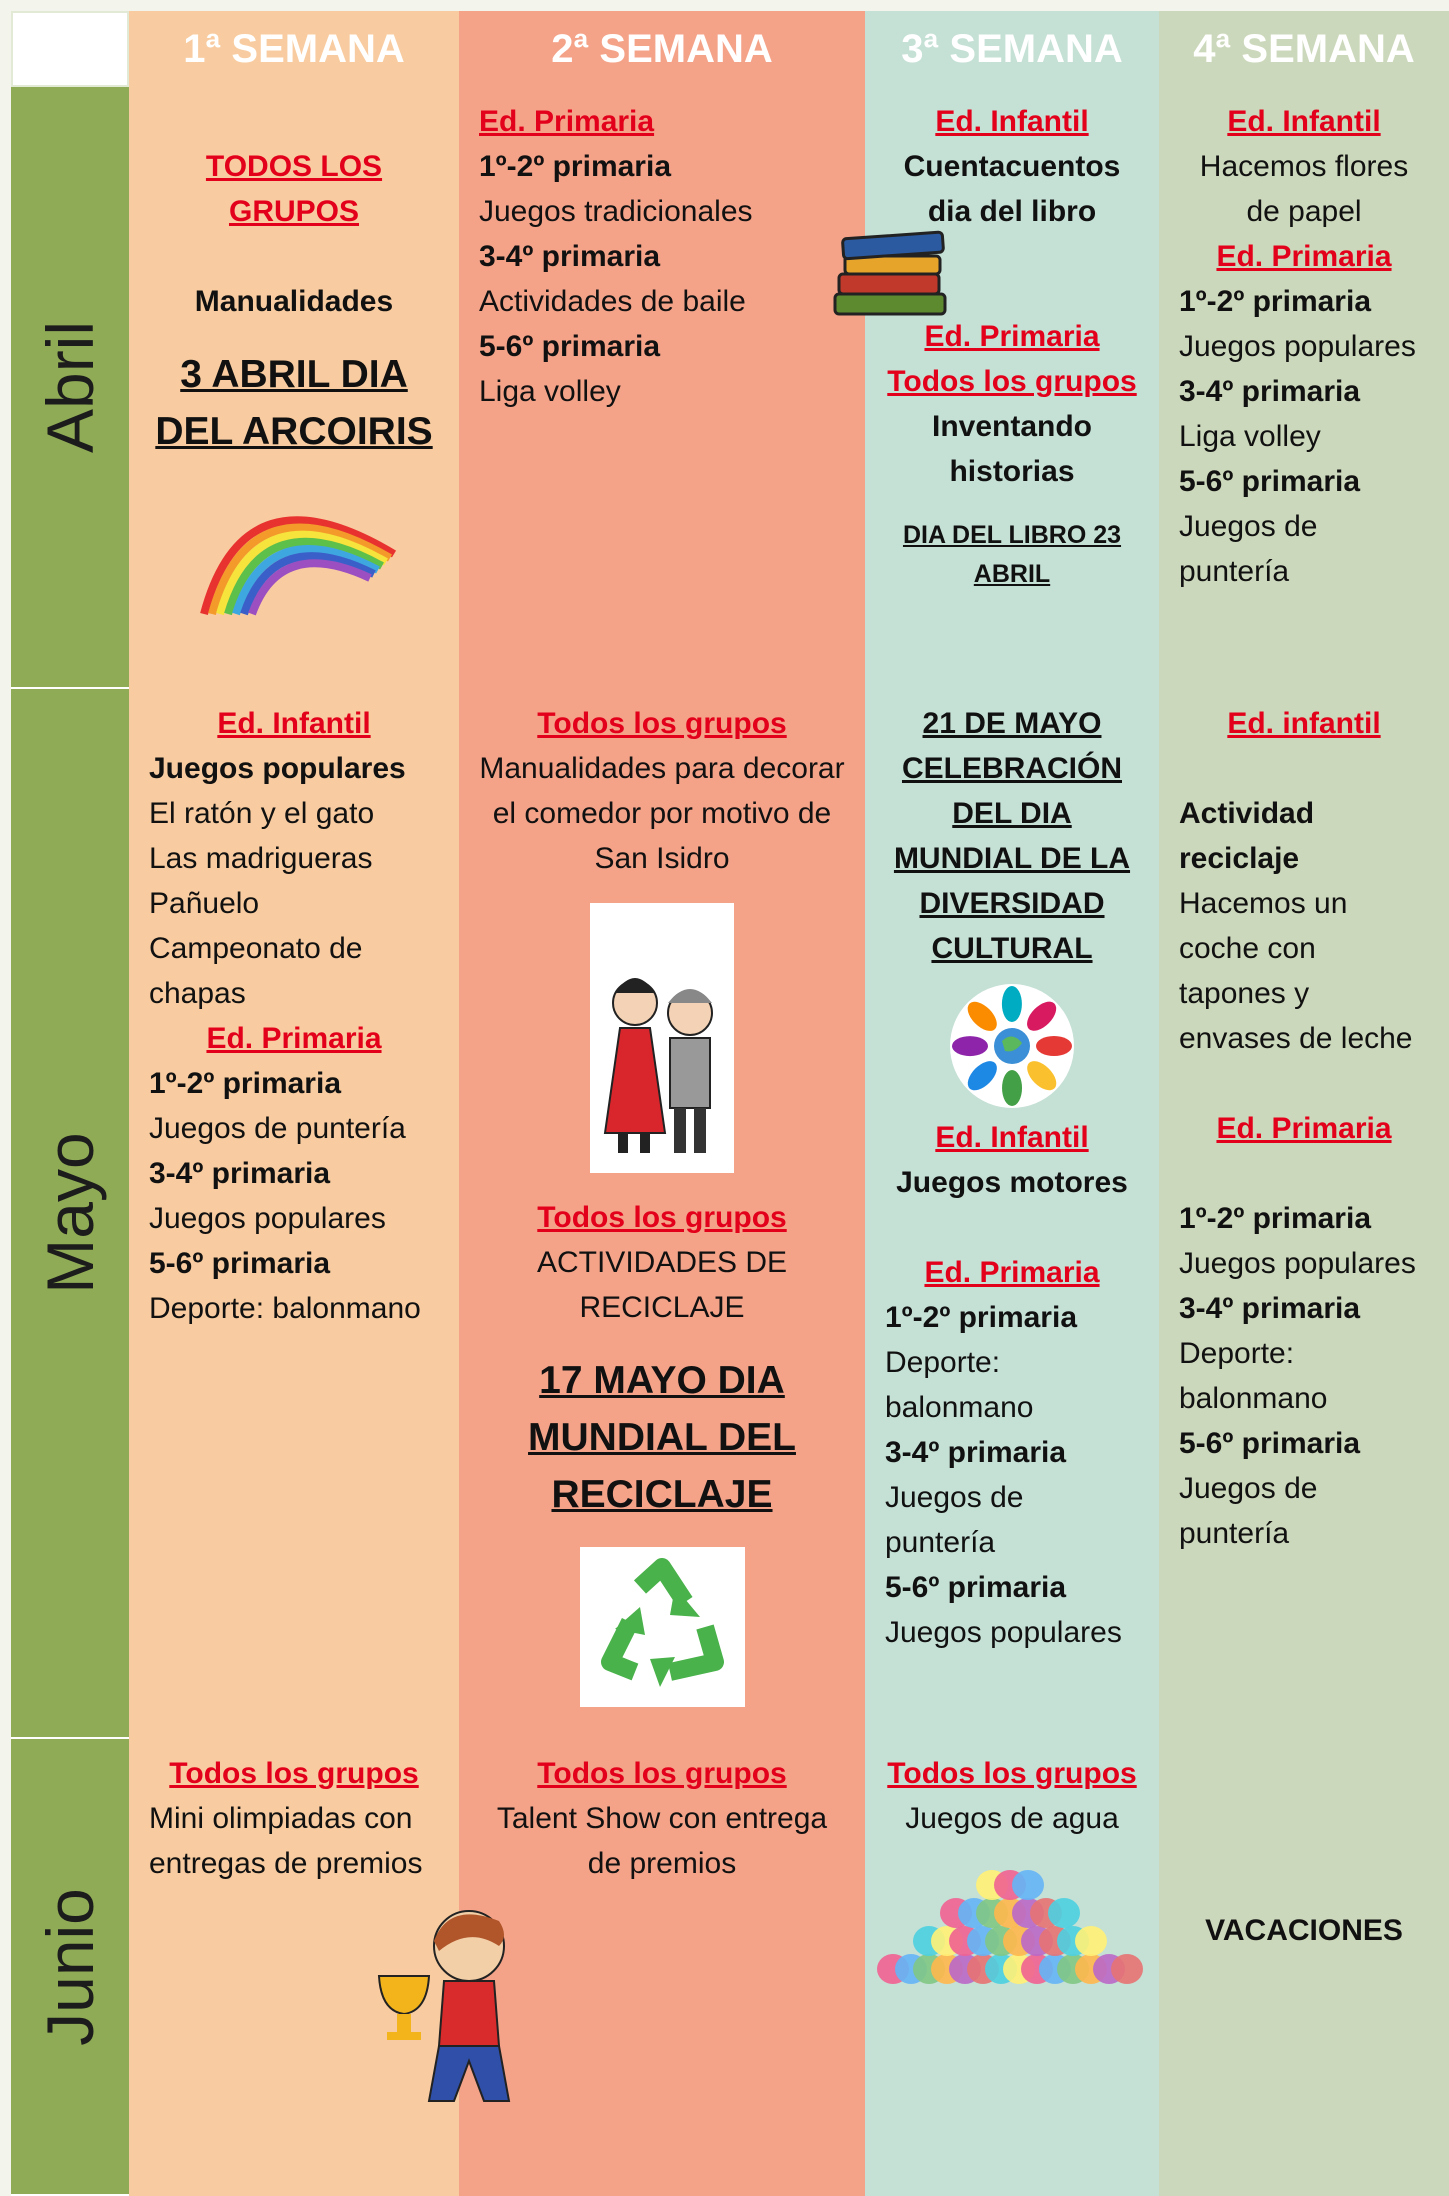 This screenshot has width=1449, height=2196. Describe the element at coordinates (662, 1285) in the screenshot. I see `activity-text: ACTIVIDADES DE RECICLAJE` at that location.